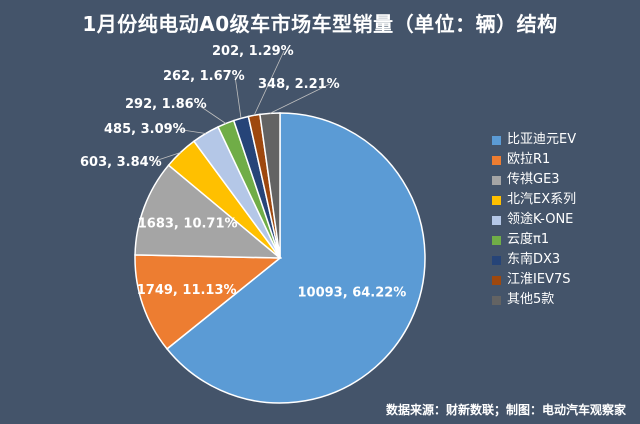 The width and height of the screenshot is (640, 424). What do you see at coordinates (542, 139) in the screenshot?
I see `legend-label: 比亚迪元EV` at bounding box center [542, 139].